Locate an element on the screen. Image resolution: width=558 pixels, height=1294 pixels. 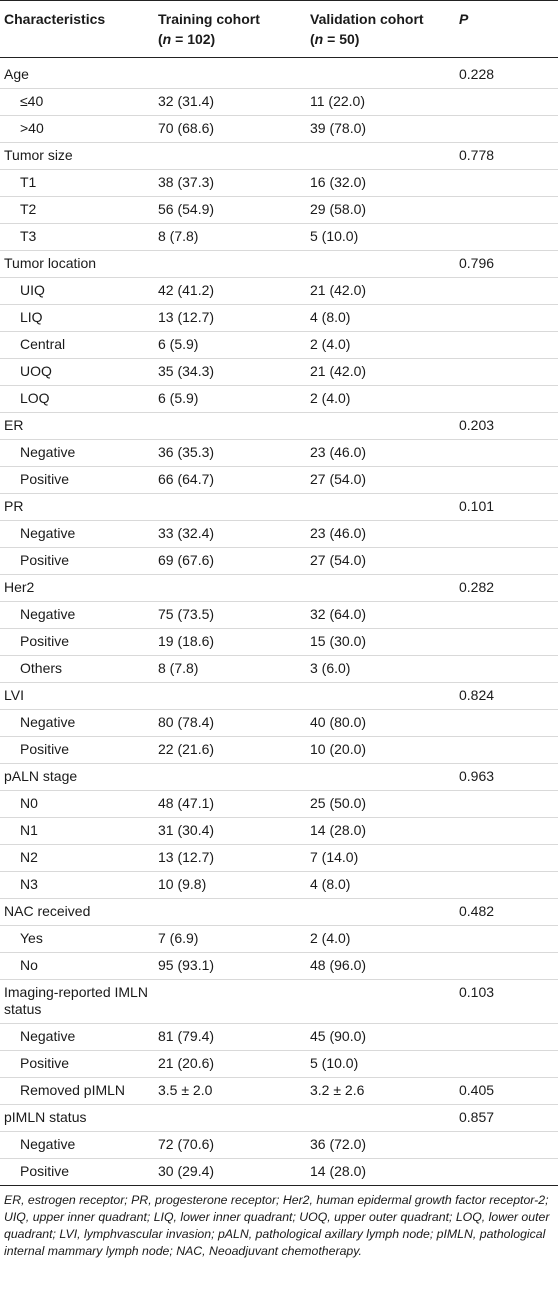
header-validation-n: n is located at coordinates (319, 39).